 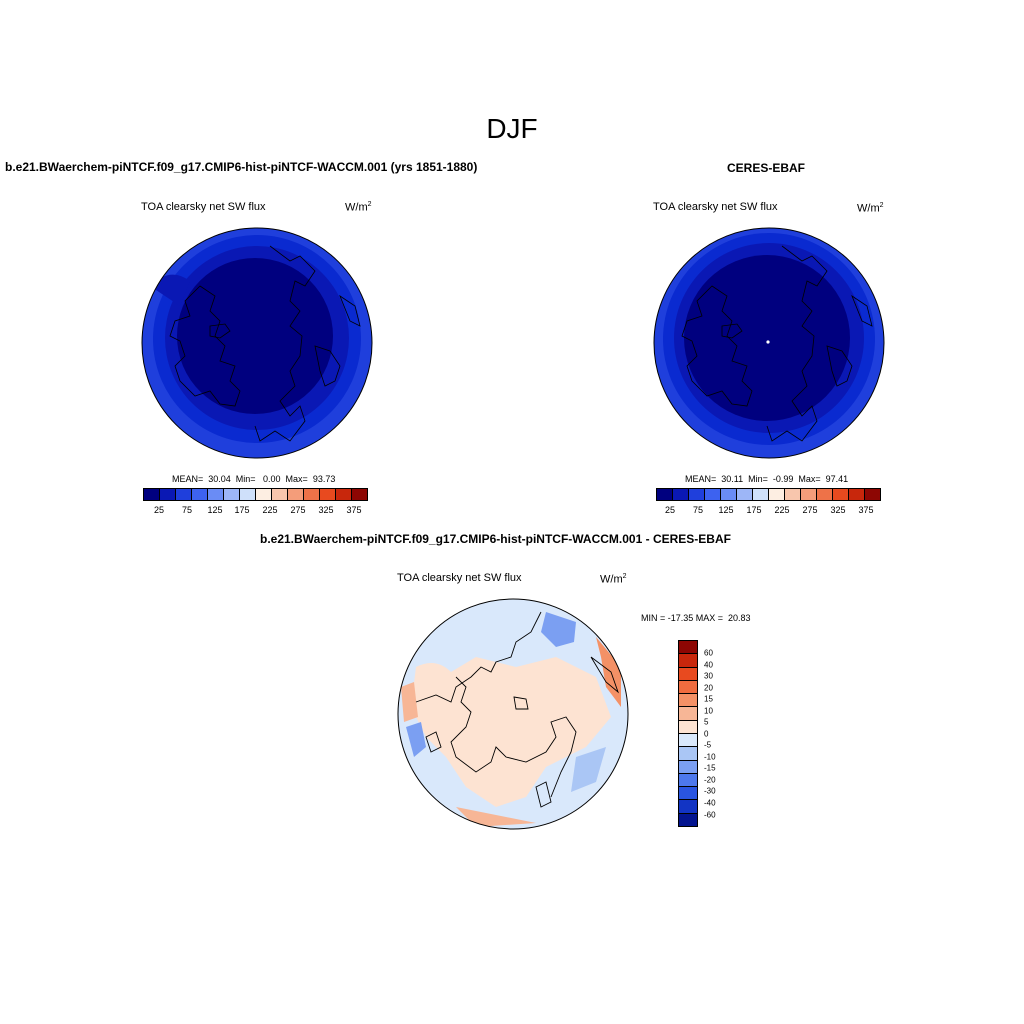 I want to click on colorbar-tick: 30, so click(x=708, y=676).